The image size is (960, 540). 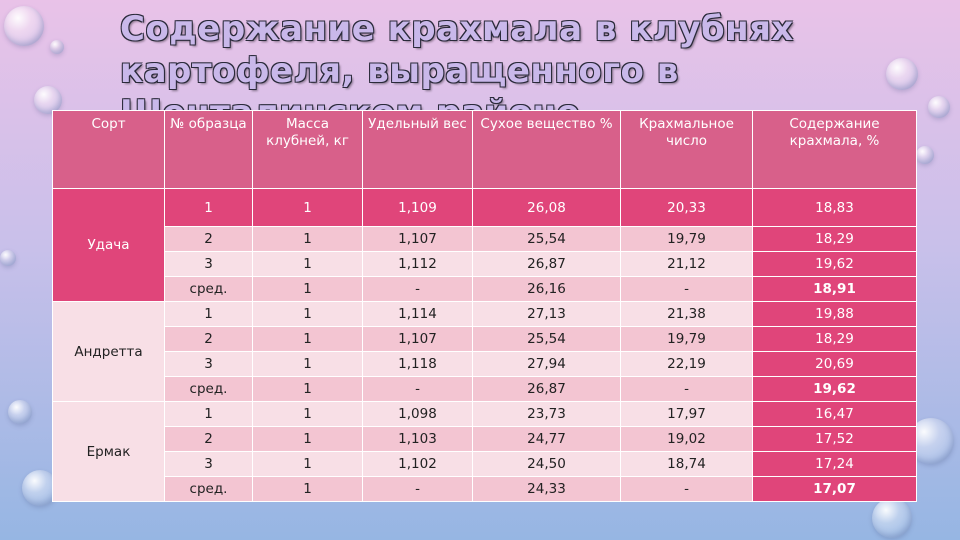 What do you see at coordinates (834, 414) in the screenshot?
I see `table-cell: 16,47` at bounding box center [834, 414].